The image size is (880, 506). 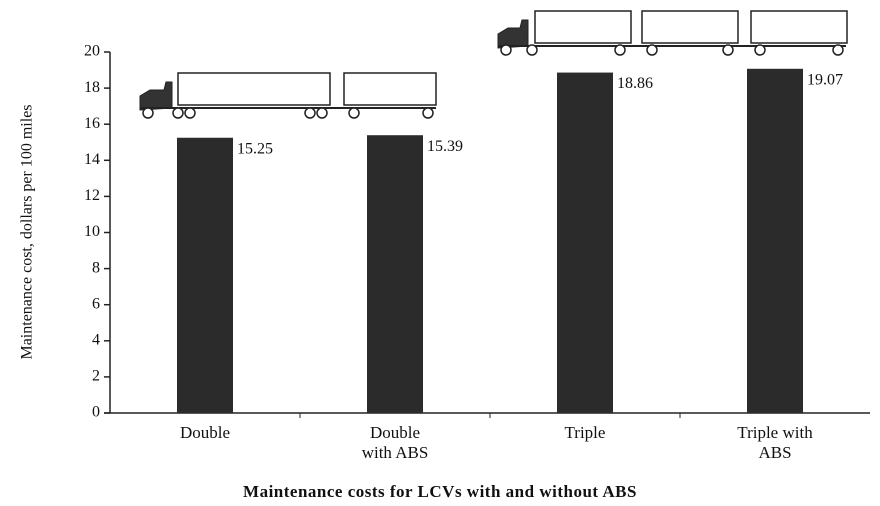 What do you see at coordinates (92, 159) in the screenshot?
I see `y-tick-label: 14` at bounding box center [92, 159].